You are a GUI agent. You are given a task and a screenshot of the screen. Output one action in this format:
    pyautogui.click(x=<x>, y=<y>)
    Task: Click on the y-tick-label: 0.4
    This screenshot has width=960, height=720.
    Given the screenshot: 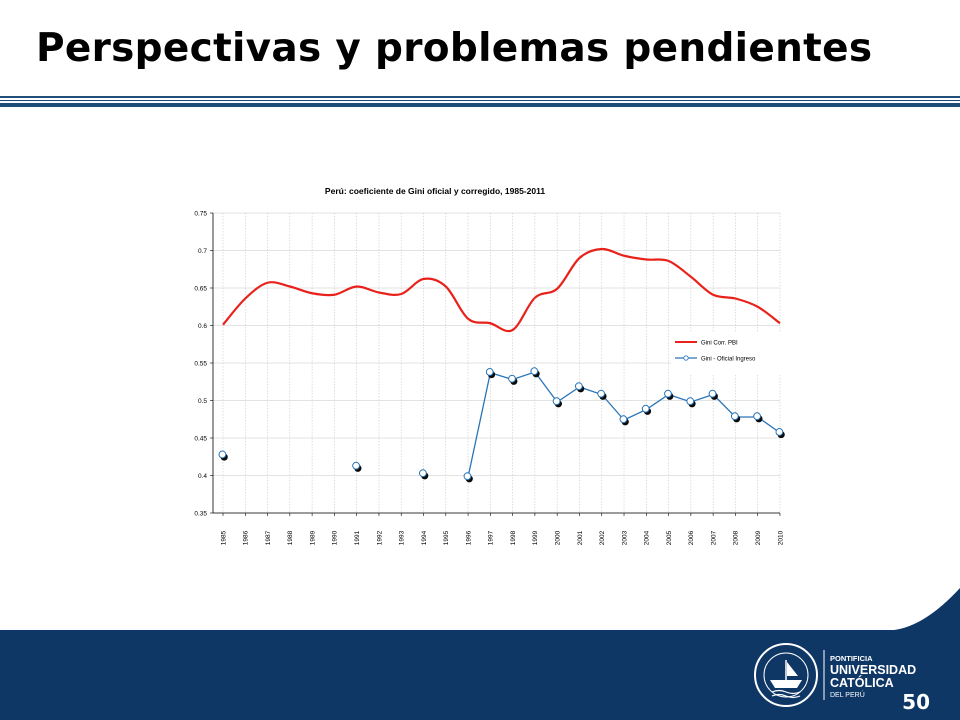 What is the action you would take?
    pyautogui.click(x=202, y=476)
    